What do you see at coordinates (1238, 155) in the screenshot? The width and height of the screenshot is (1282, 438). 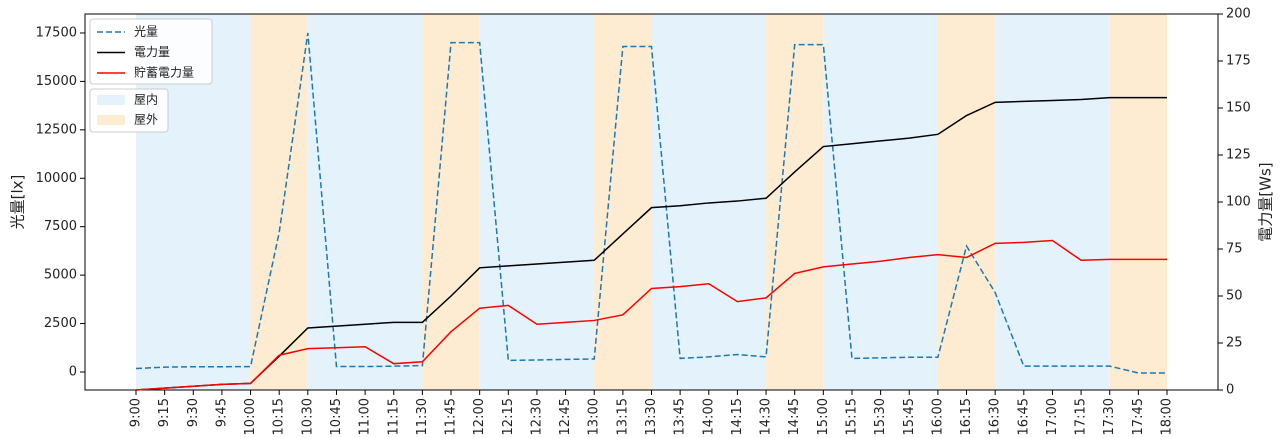 I see `y2-tick-label: 125` at bounding box center [1238, 155].